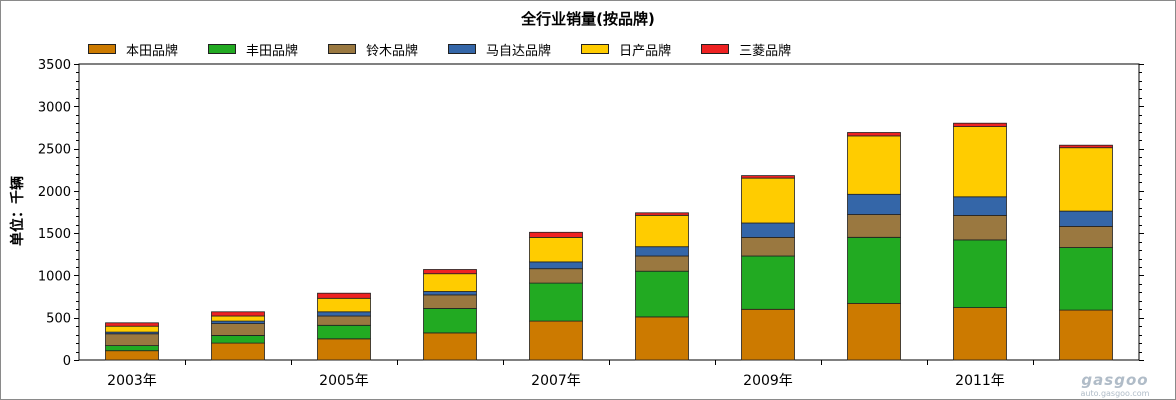 The image size is (1176, 400). What do you see at coordinates (980, 381) in the screenshot?
I see `x-tick-label: 2011年` at bounding box center [980, 381].